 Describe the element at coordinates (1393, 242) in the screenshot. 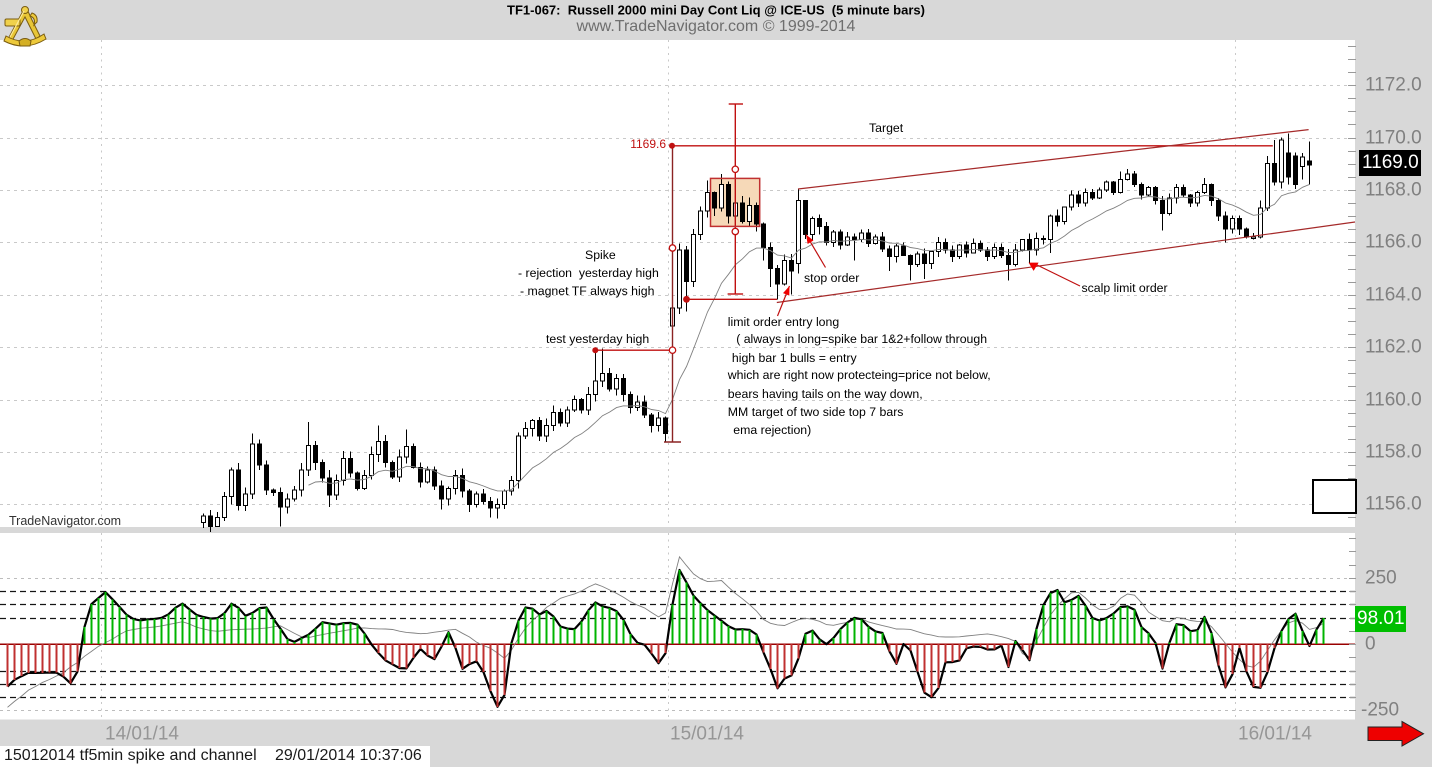

I see `price-axis-label: 1166.0` at that location.